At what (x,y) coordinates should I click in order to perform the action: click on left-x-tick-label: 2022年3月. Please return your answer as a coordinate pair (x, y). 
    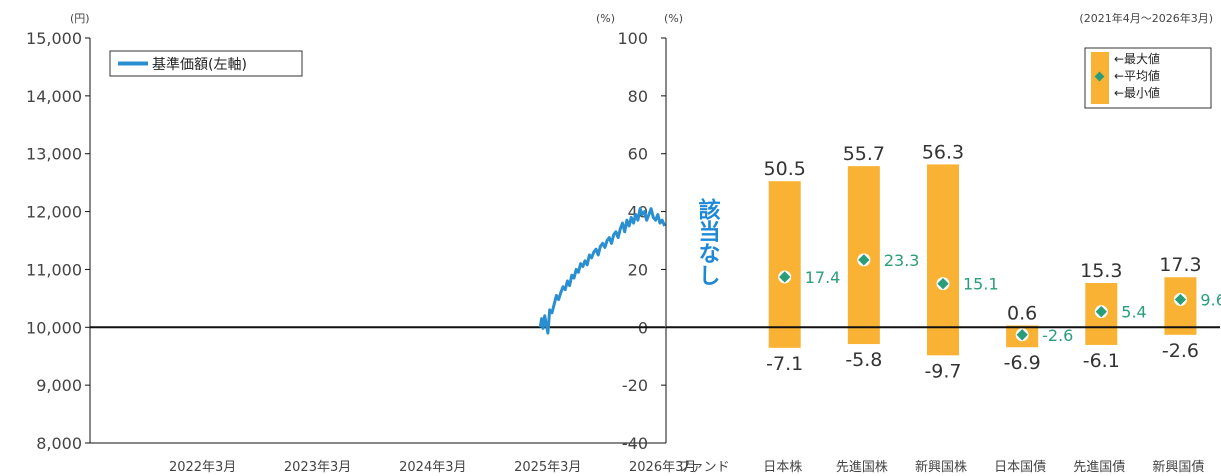
    Looking at the image, I should click on (202, 467).